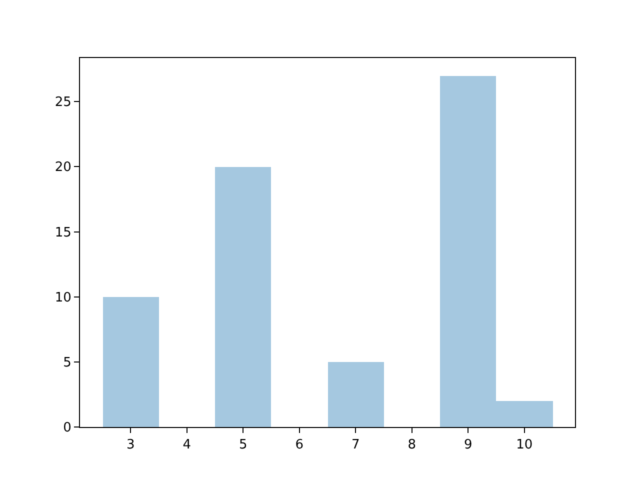 This screenshot has height=480, width=640. Describe the element at coordinates (524, 445) in the screenshot. I see `x-tick-label: 10` at that location.